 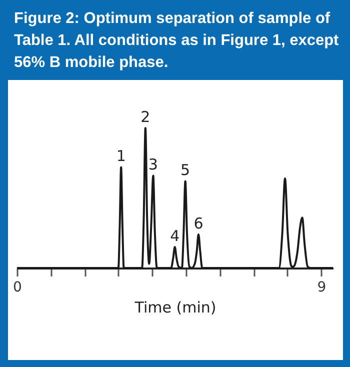 I want to click on annotation: 5, so click(x=185, y=170).